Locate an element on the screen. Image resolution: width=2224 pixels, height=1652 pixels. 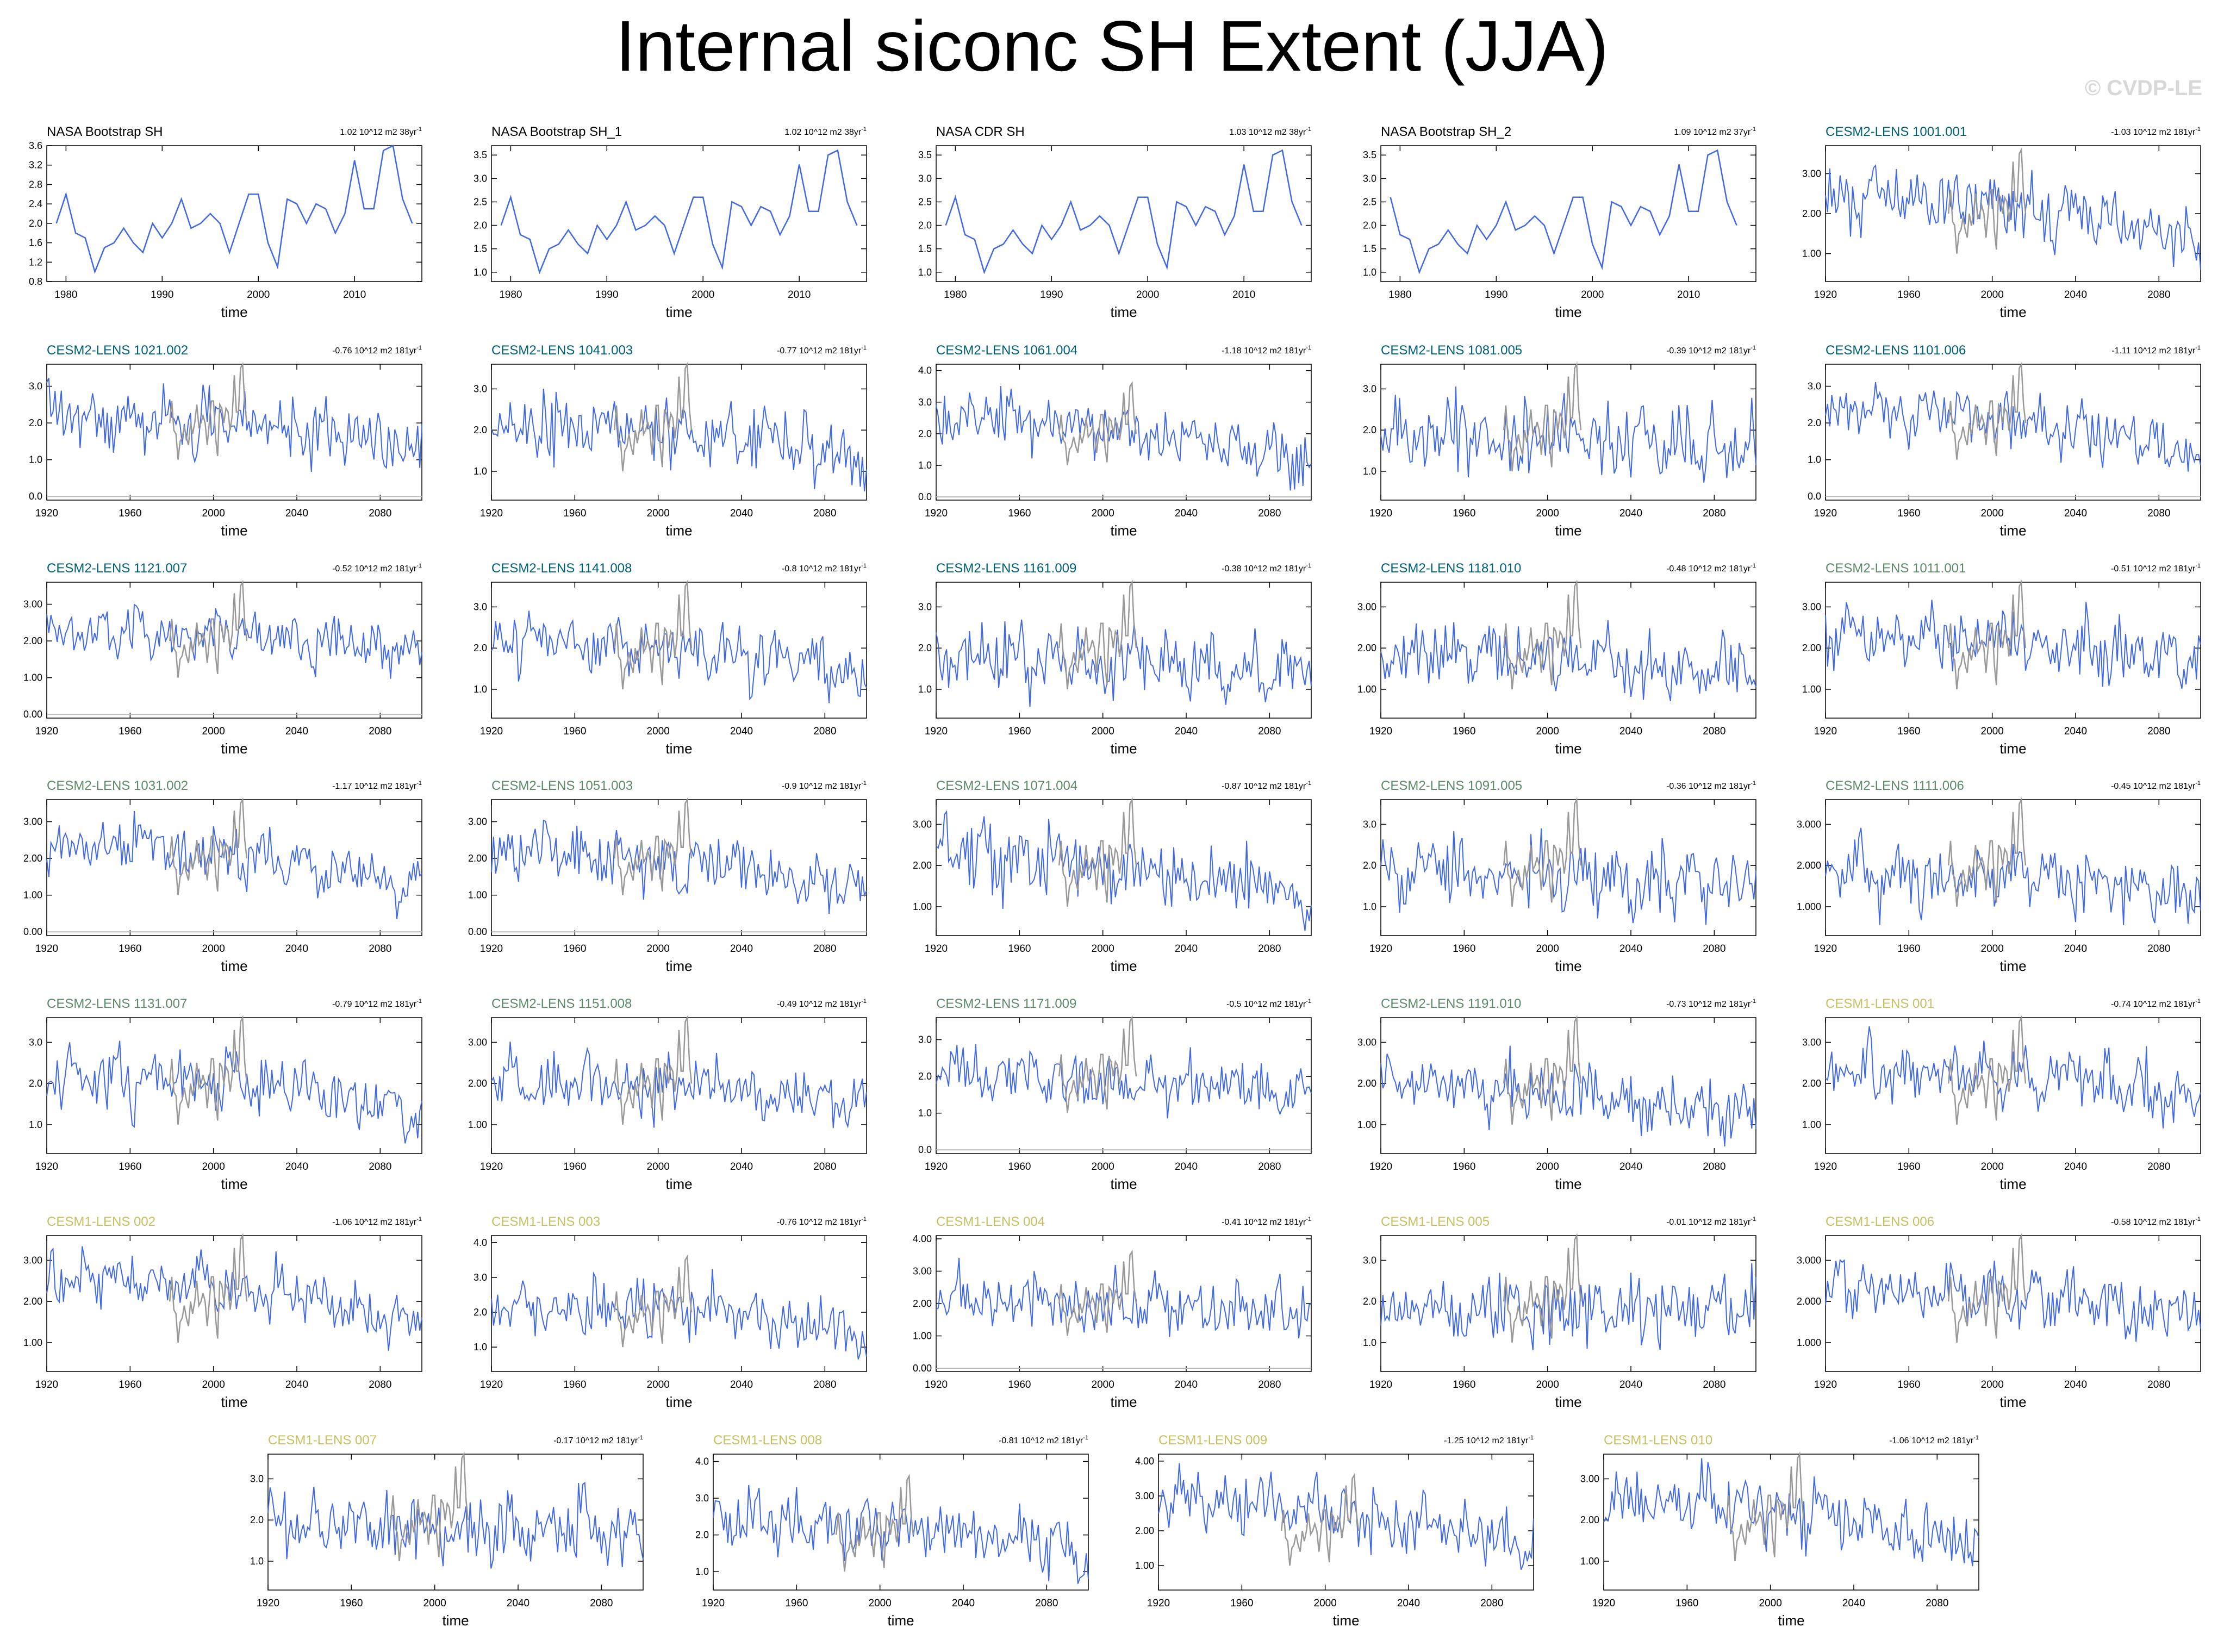
panel-title: CESM2-LENS 1141.008 is located at coordinates (562, 569).